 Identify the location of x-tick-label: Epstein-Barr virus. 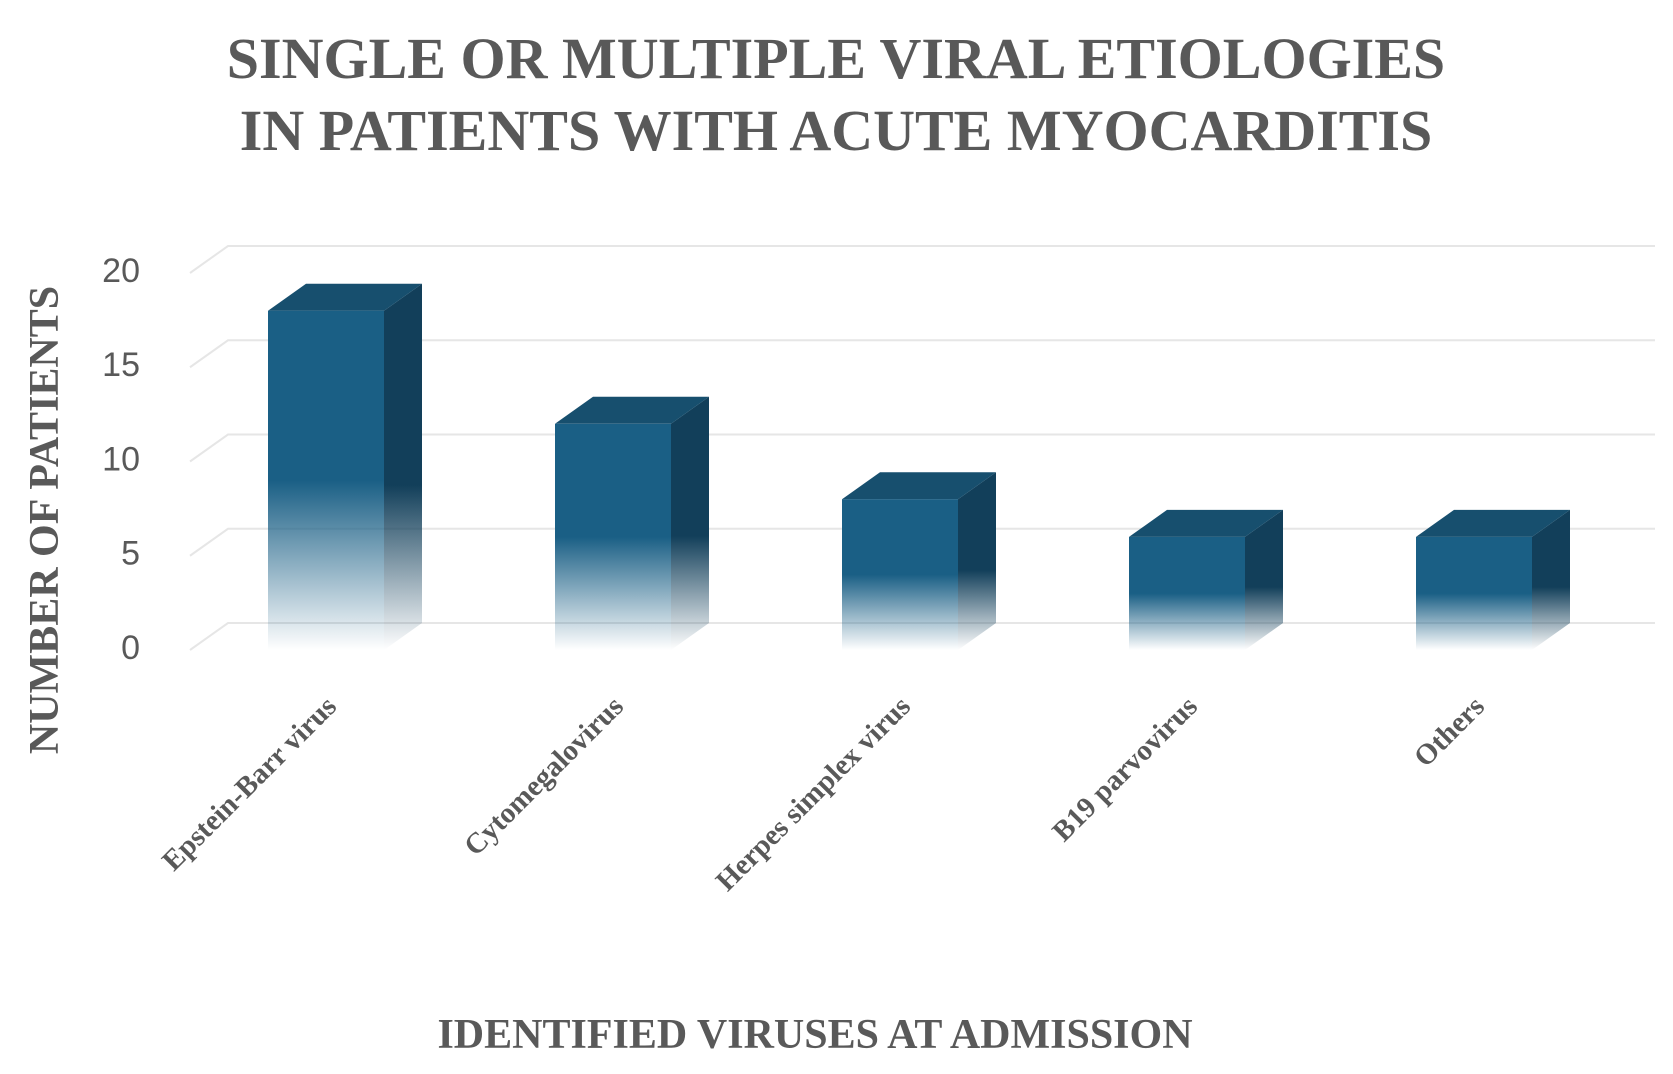
(249, 783).